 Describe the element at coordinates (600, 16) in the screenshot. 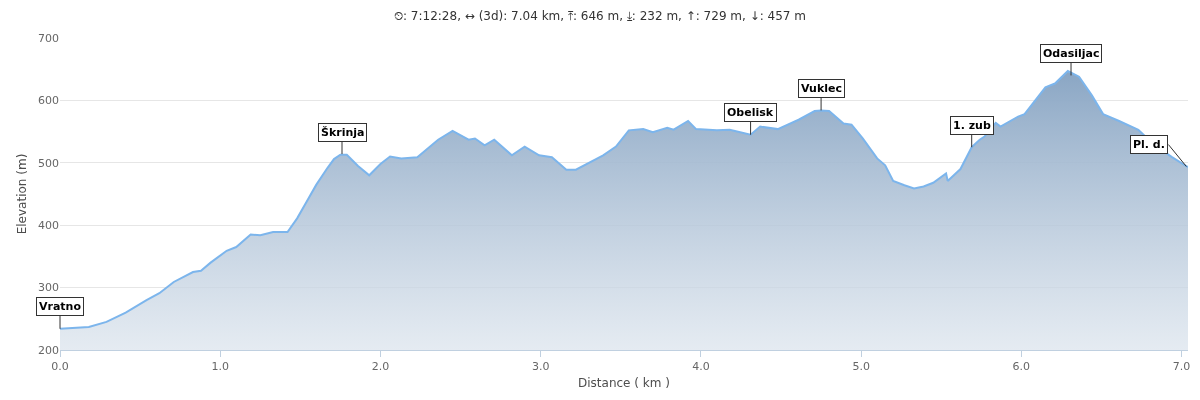

I see `chart-title: ⏲: 7:12:28, ↔ (3d): 7.04 km, ⤒: 646 m, ⤓: 232 m, ↑: 729 m, ↓: 457 m` at that location.